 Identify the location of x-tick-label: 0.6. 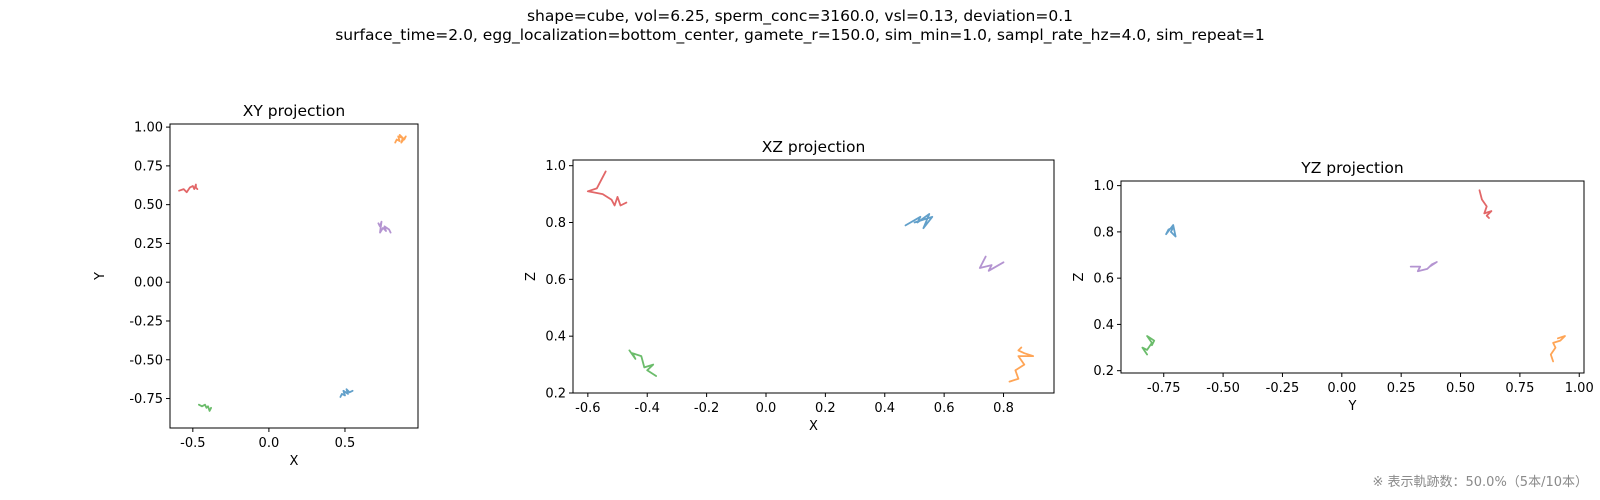
(944, 408).